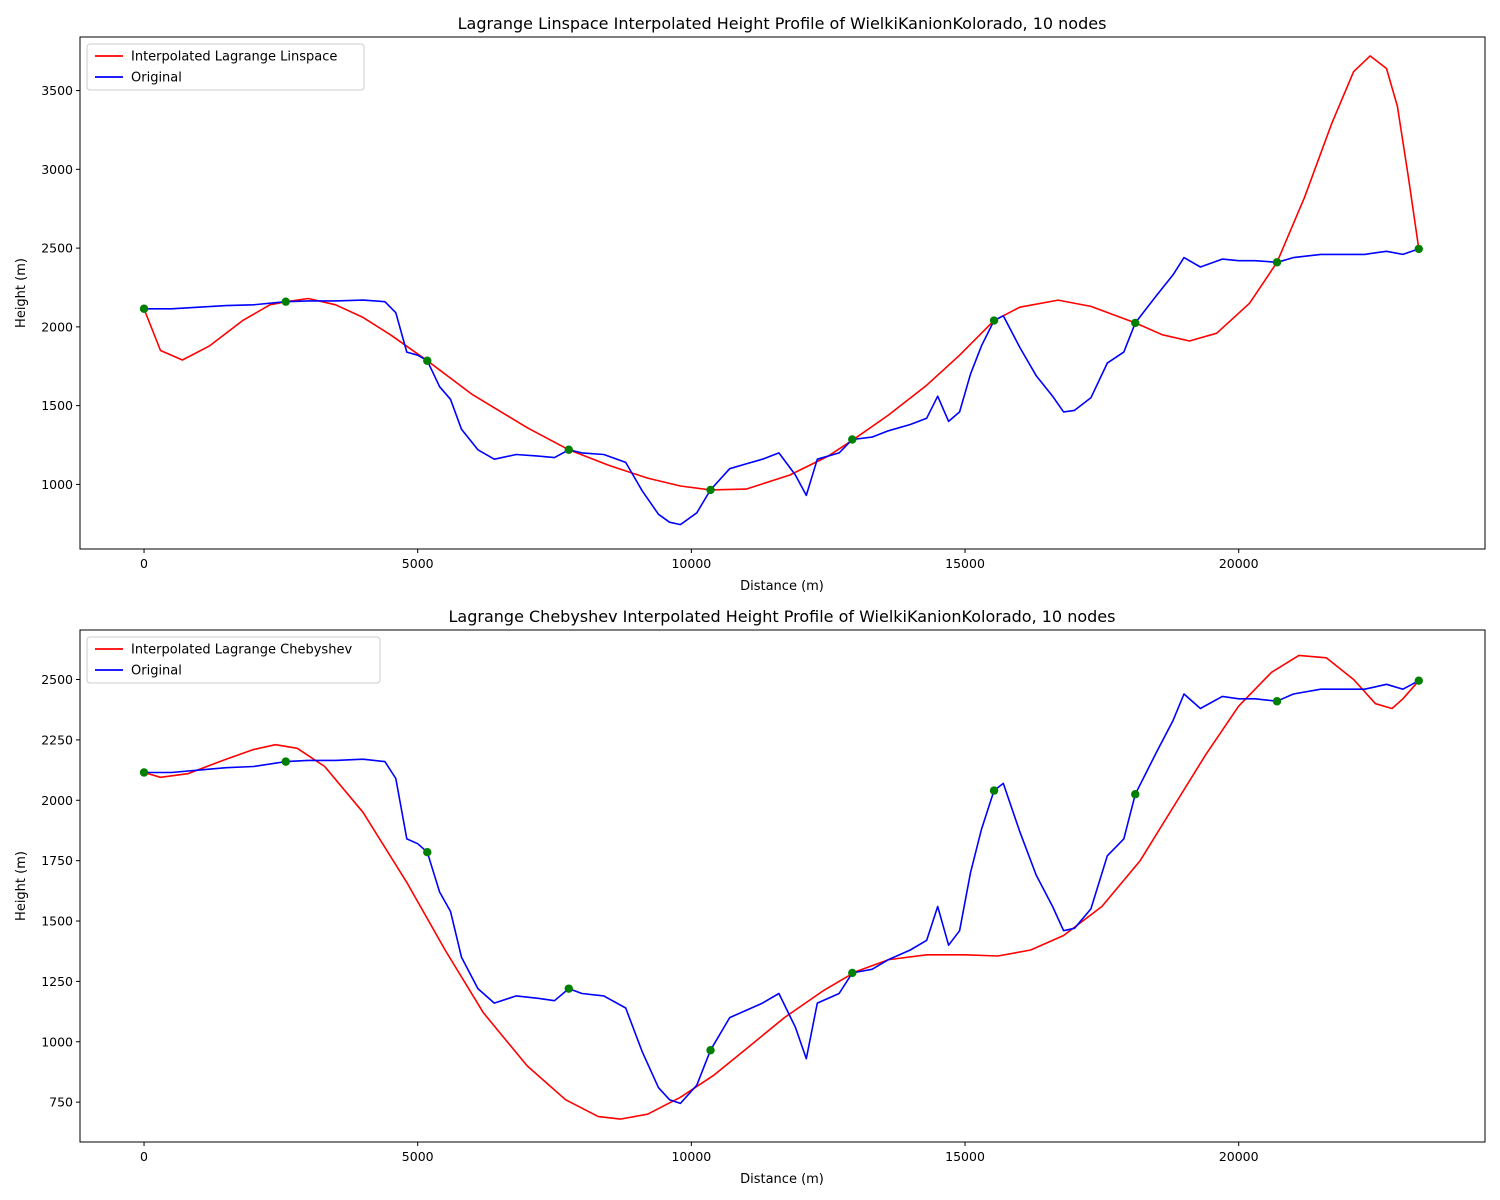 The height and width of the screenshot is (1200, 1500). Describe the element at coordinates (61, 1102) in the screenshot. I see `y-tick-label: 750` at that location.